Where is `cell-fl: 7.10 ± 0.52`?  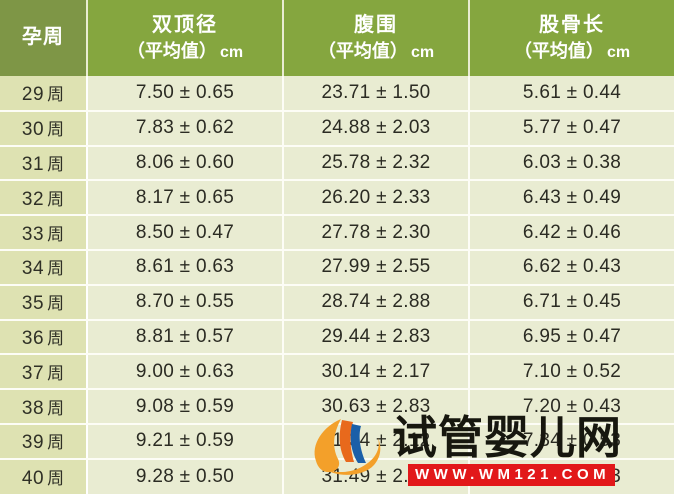 cell-fl: 7.10 ± 0.52 is located at coordinates (571, 372).